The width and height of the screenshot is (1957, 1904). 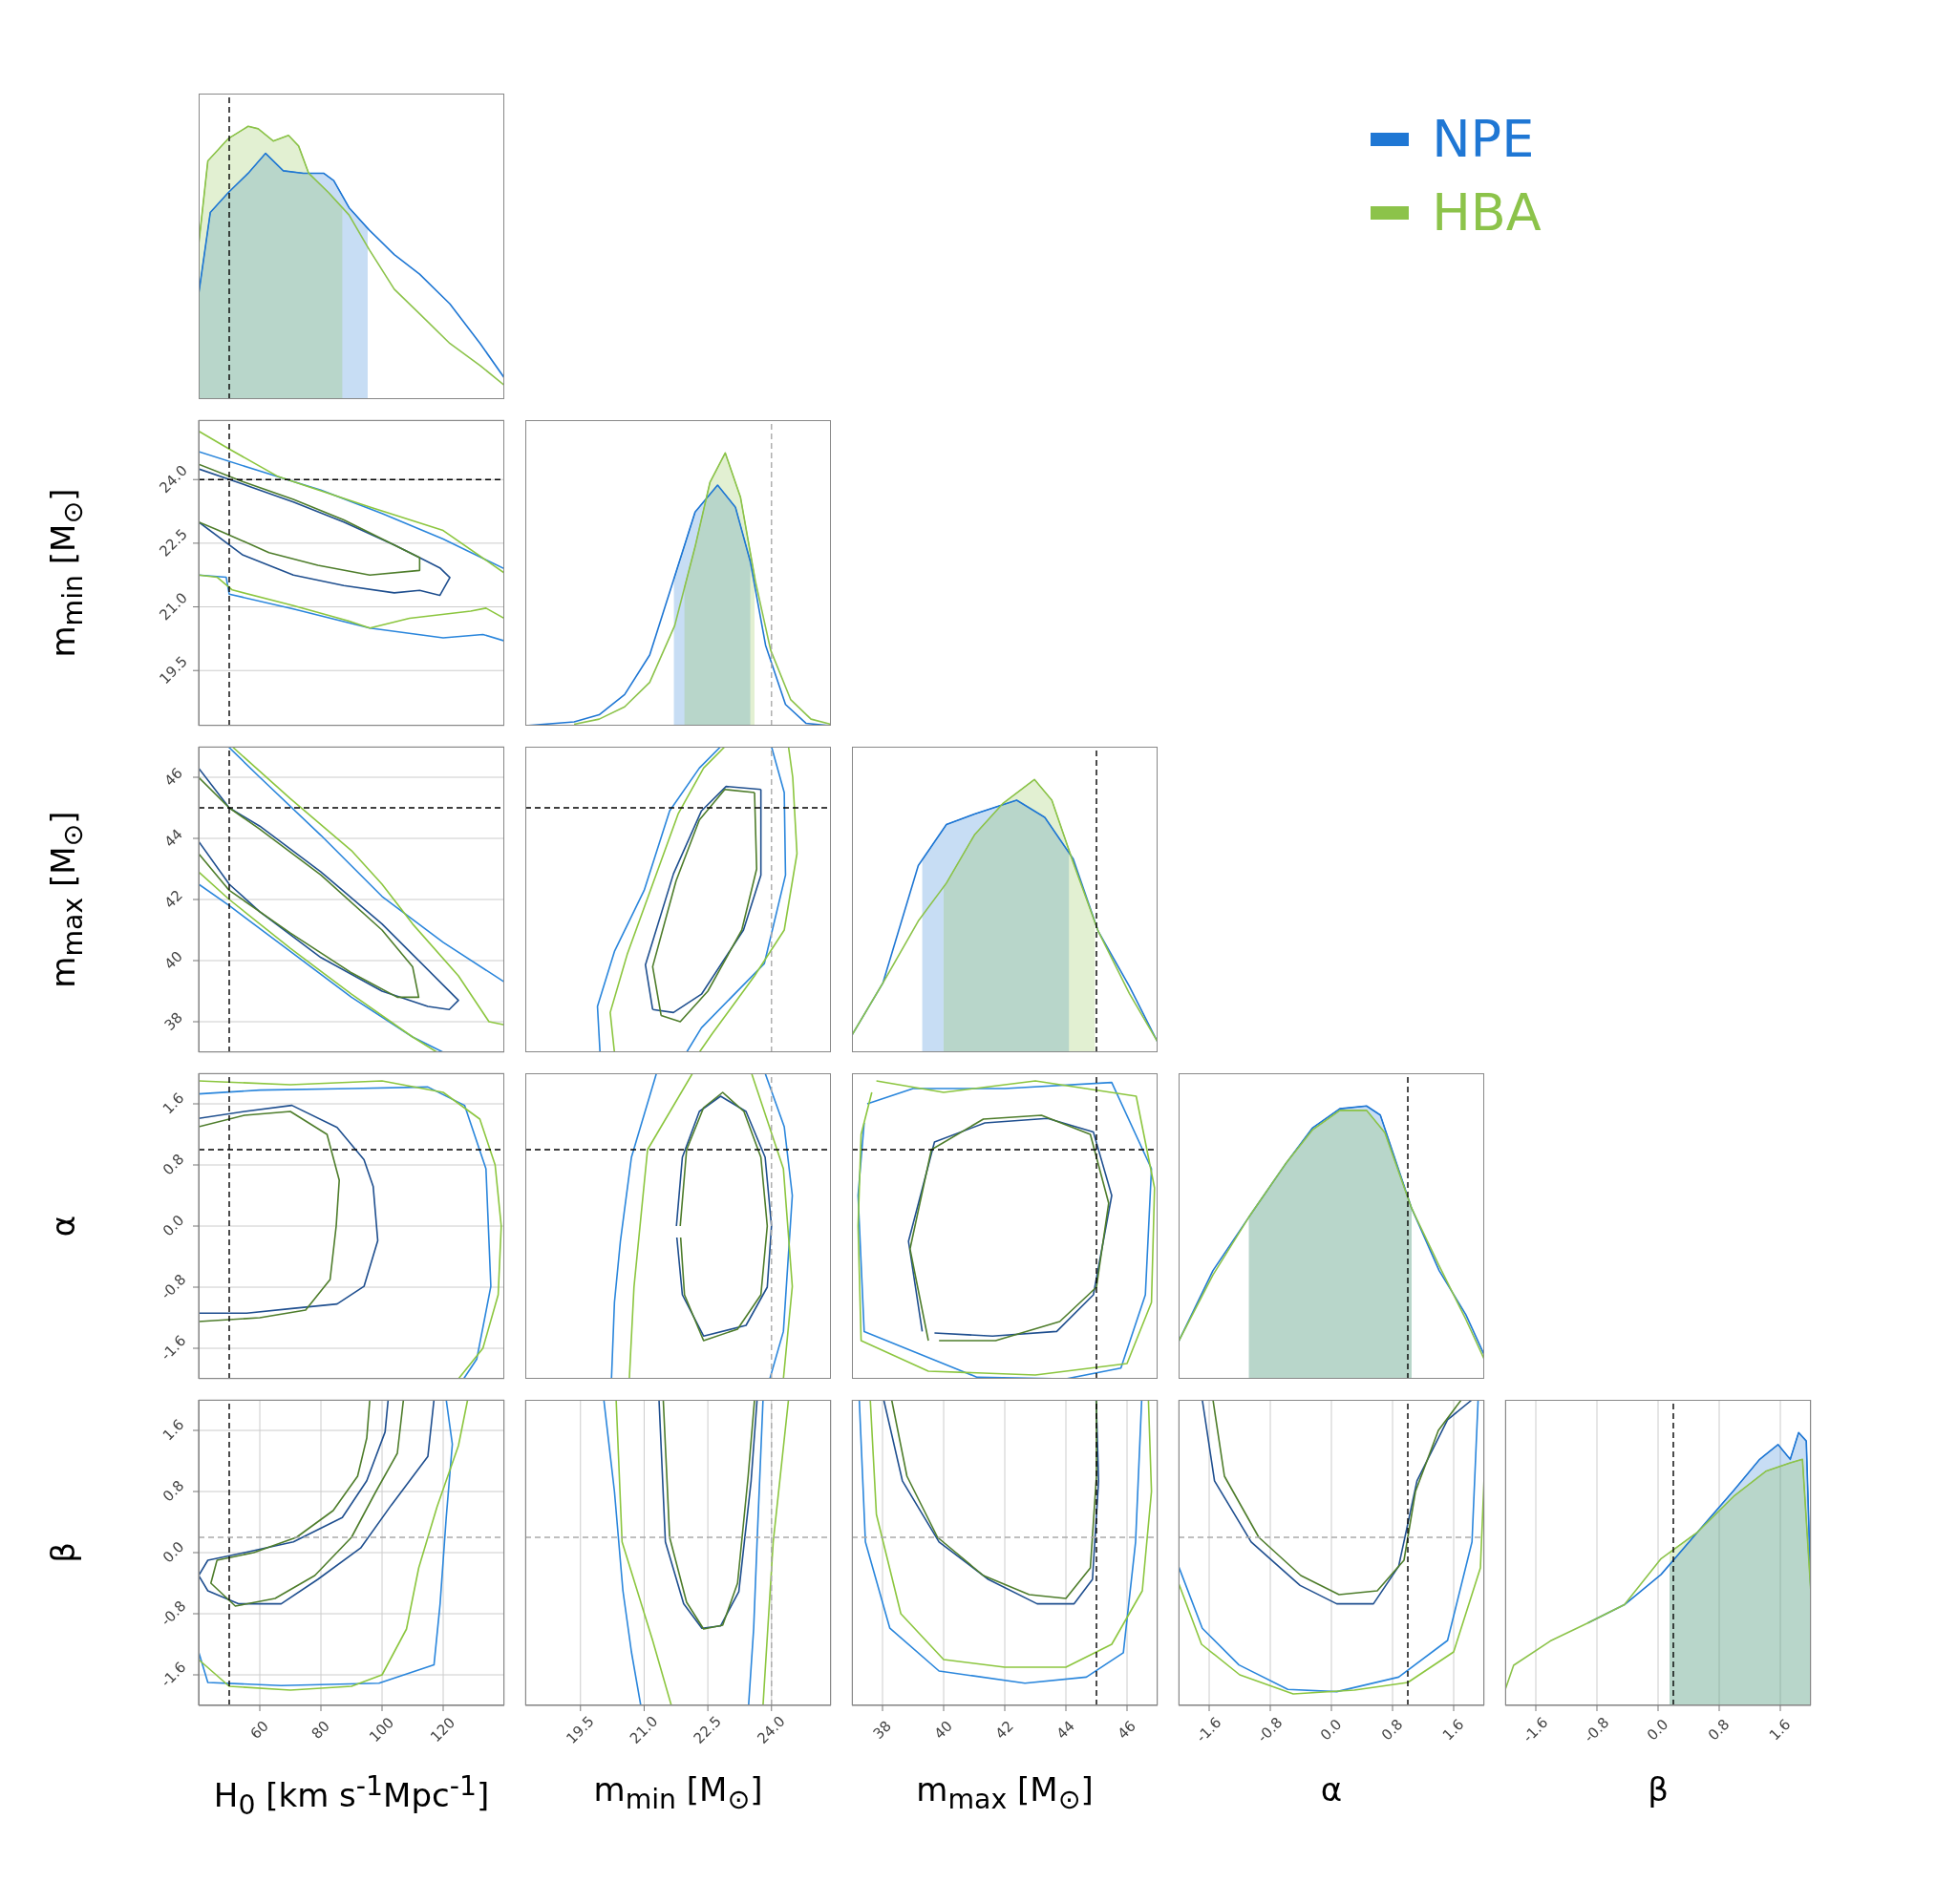 What do you see at coordinates (173, 899) in the screenshot?
I see `y-tick-label: 42` at bounding box center [173, 899].